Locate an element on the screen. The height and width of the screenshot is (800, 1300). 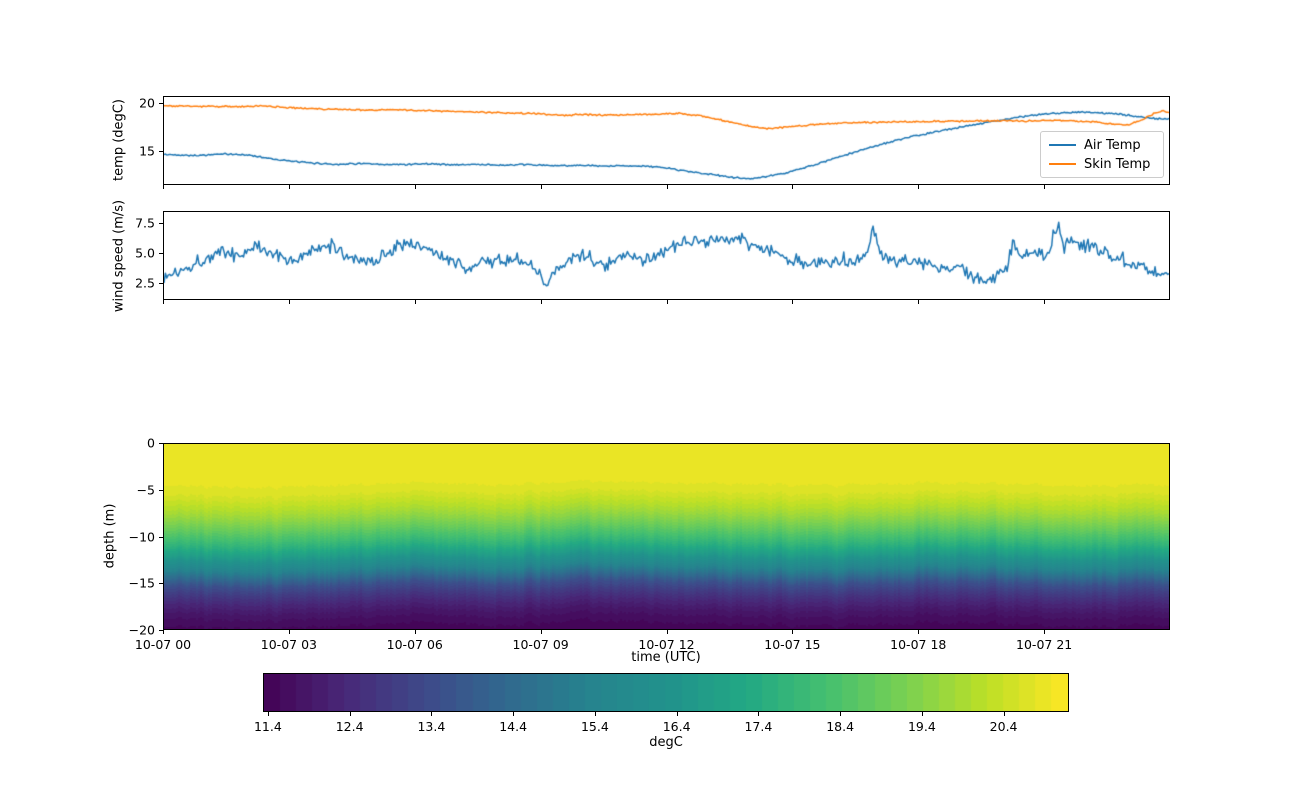
colorbar-tick-label: 15.4 is located at coordinates (594, 726).